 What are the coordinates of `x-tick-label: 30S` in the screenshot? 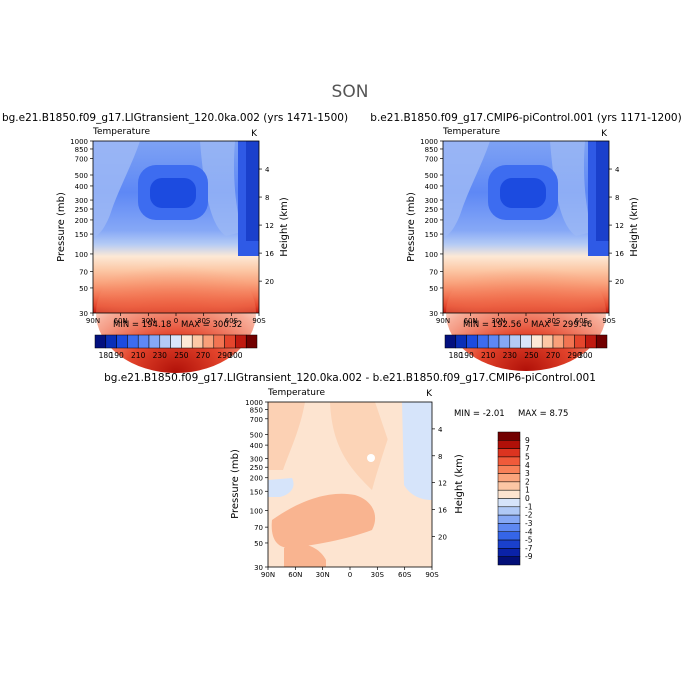 It's located at (378, 575).